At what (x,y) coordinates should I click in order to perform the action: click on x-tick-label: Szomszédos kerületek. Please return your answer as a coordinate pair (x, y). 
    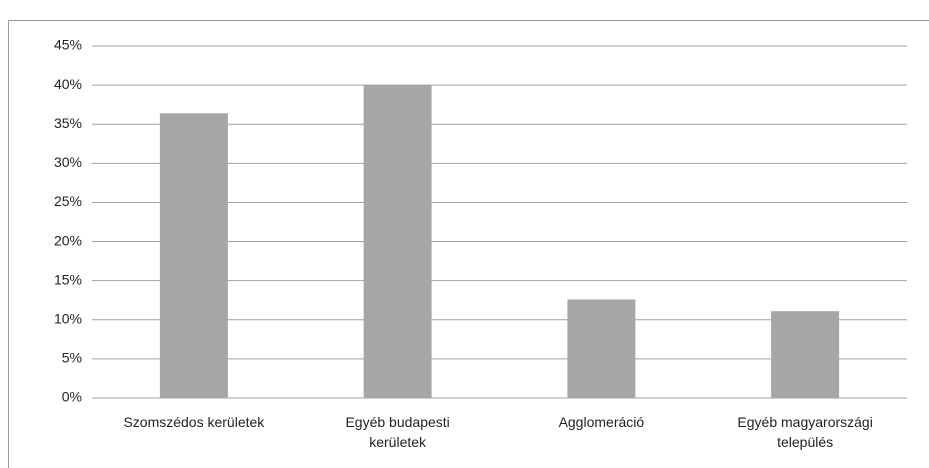
    Looking at the image, I should click on (194, 422).